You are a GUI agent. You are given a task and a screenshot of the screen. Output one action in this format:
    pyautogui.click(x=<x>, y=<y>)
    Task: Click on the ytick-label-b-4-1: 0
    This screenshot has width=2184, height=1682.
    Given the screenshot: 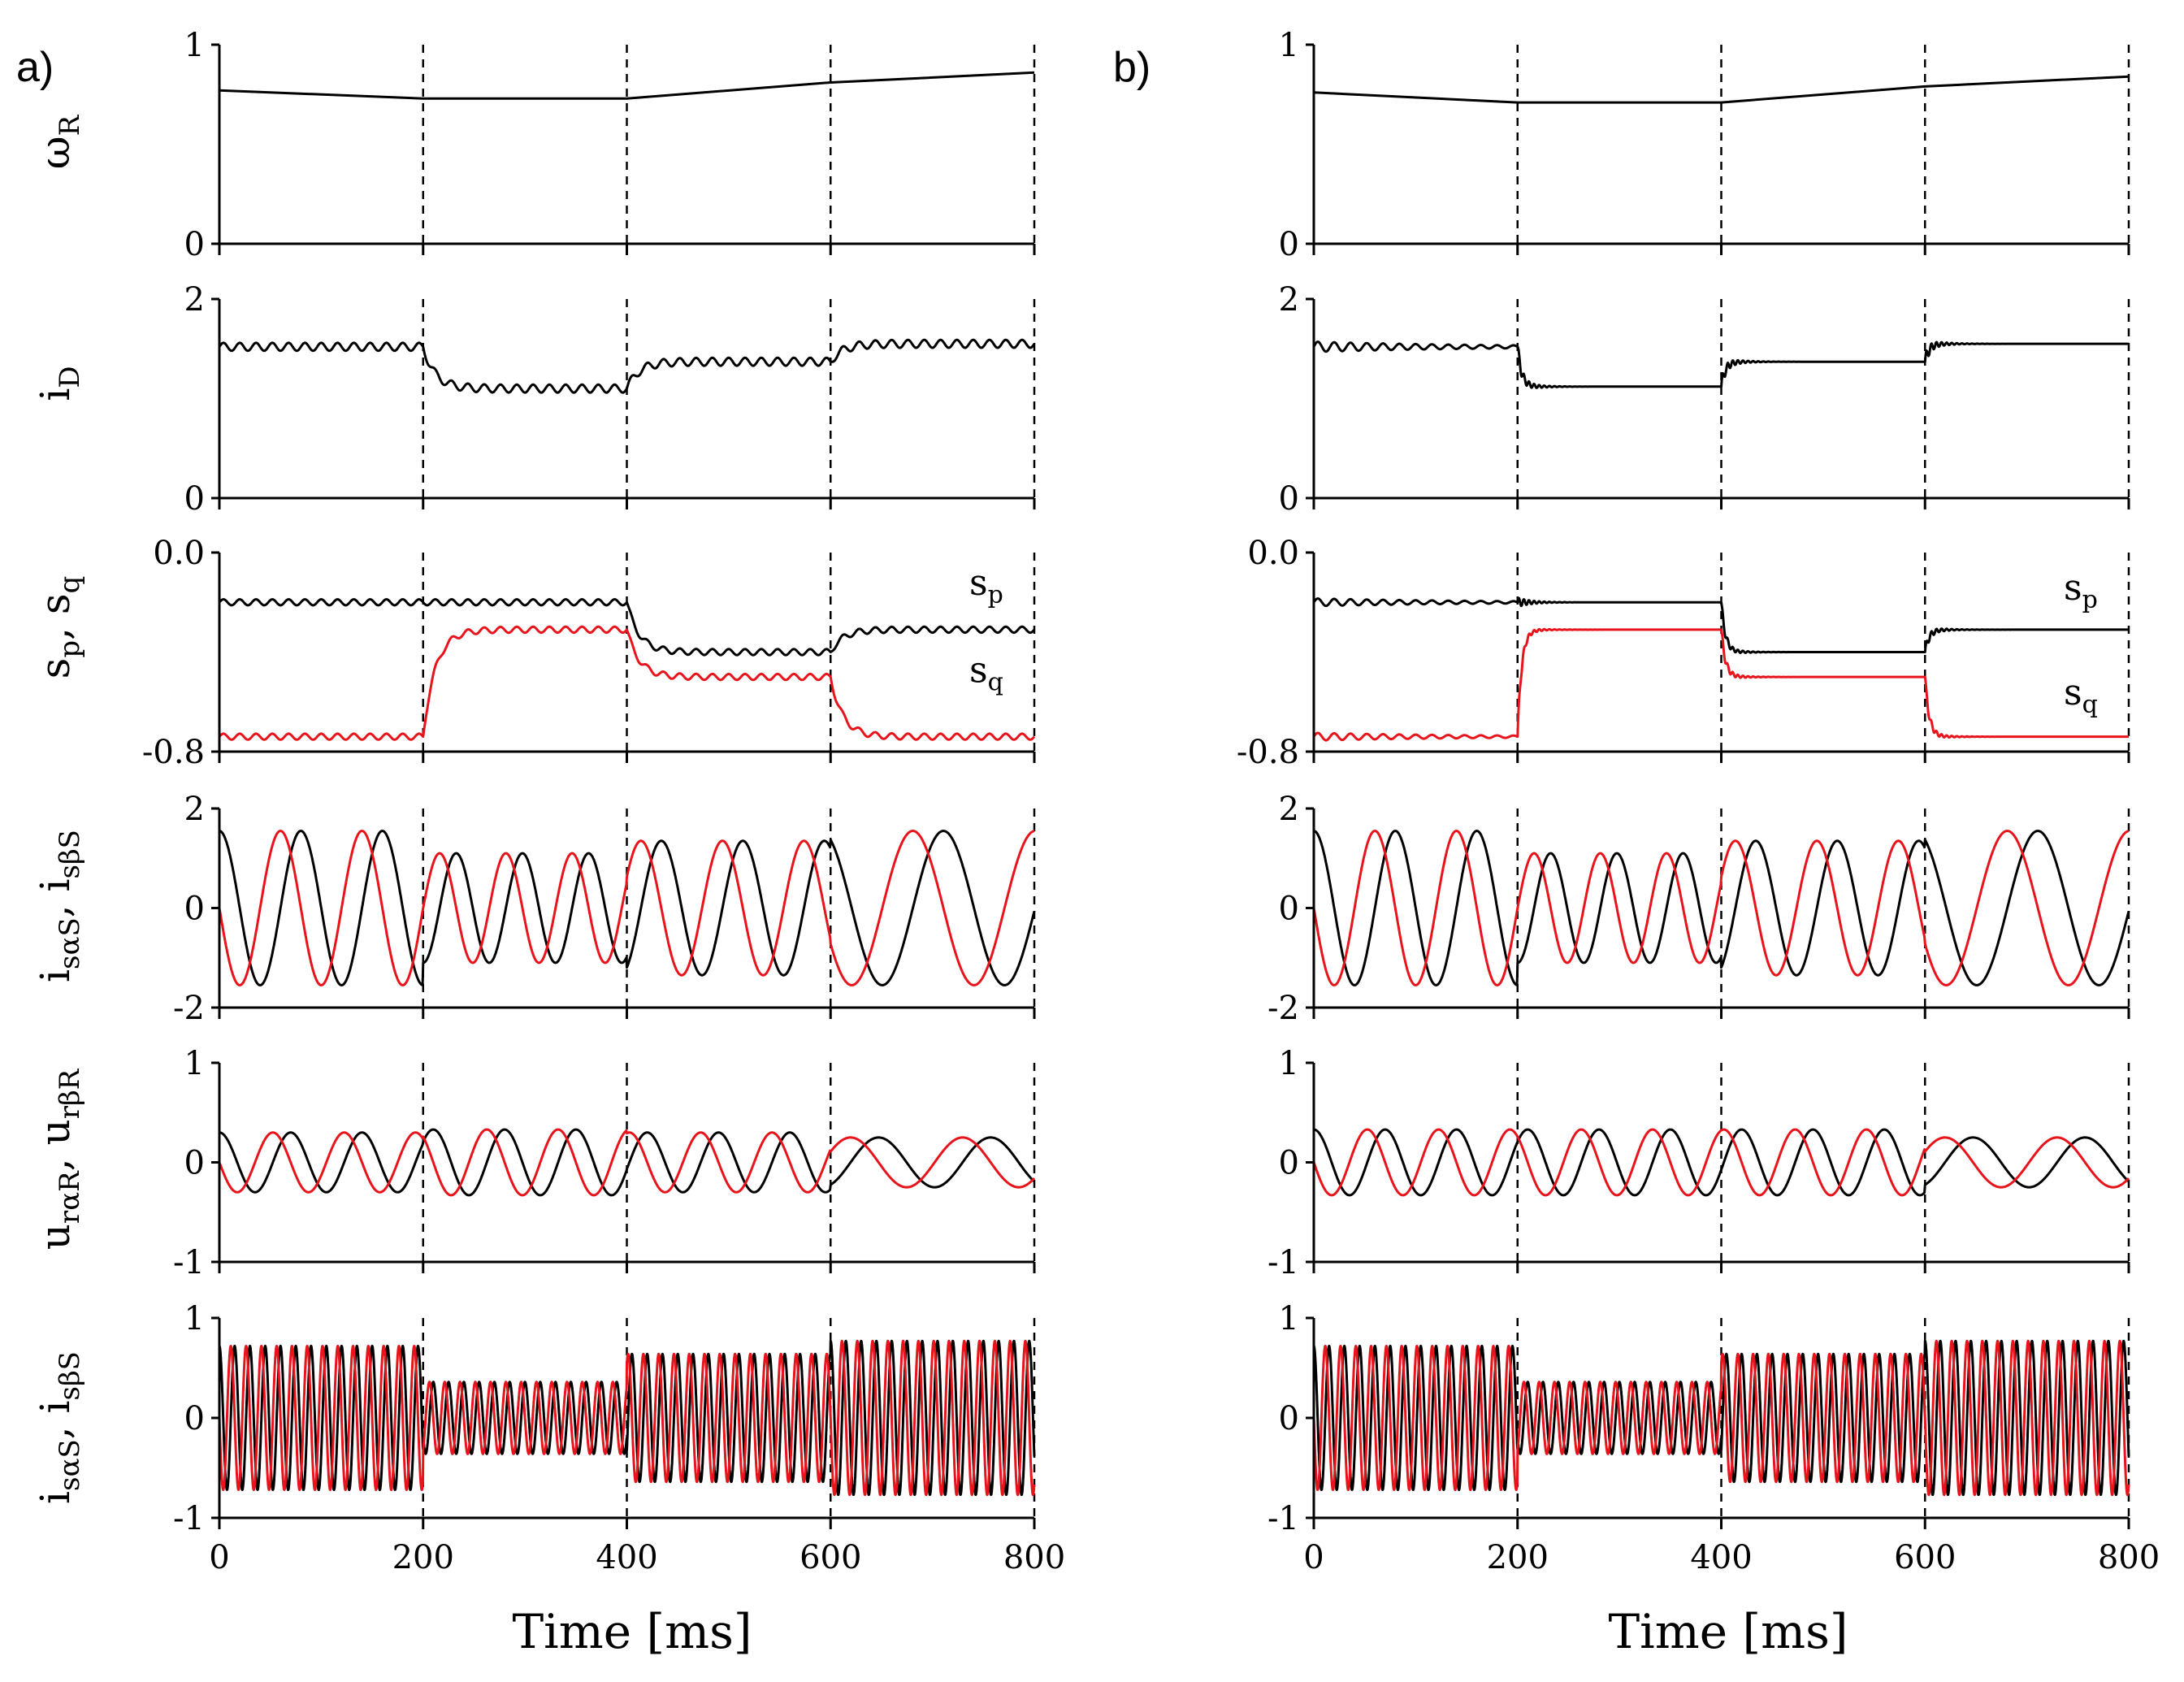 What is the action you would take?
    pyautogui.click(x=1289, y=909)
    